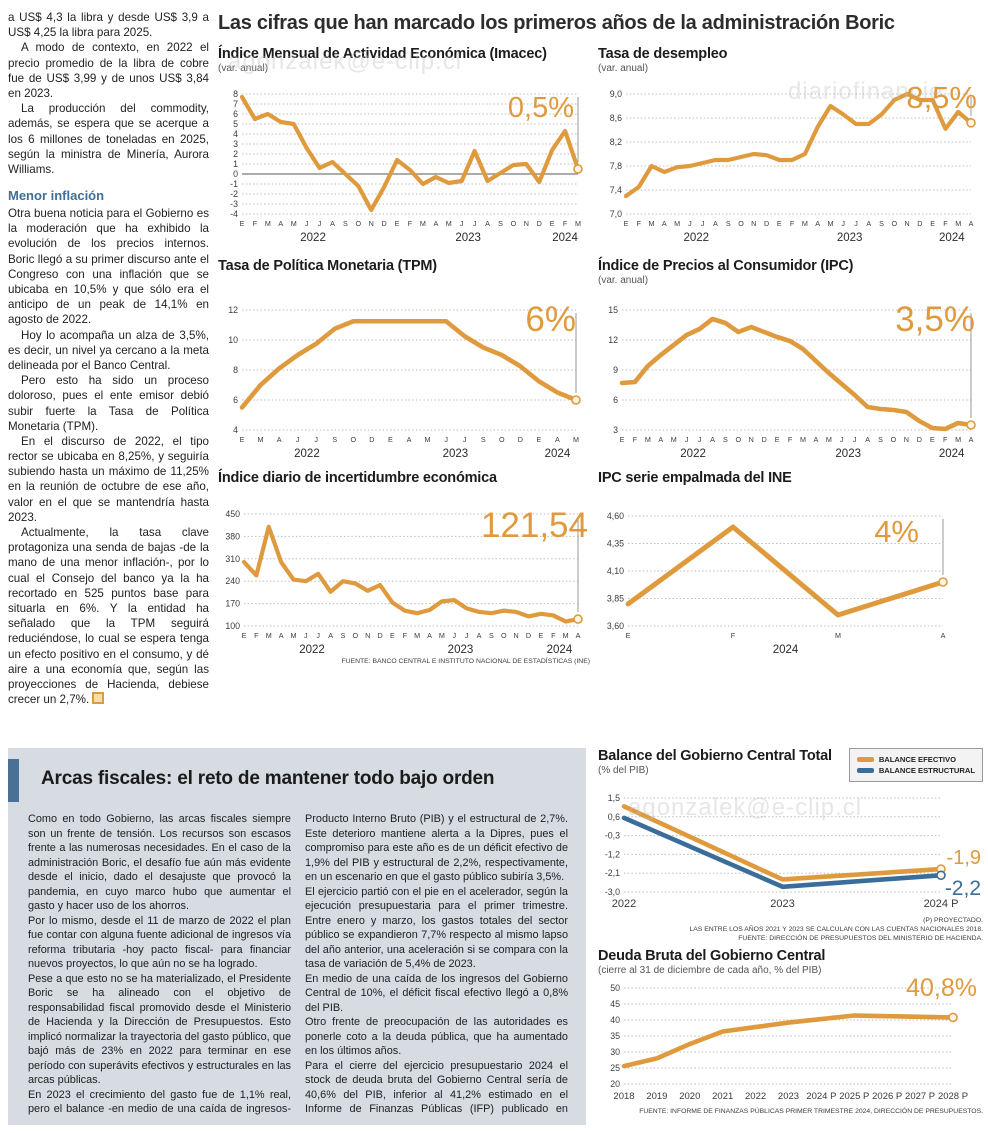 The width and height of the screenshot is (988, 1133). What do you see at coordinates (615, 599) in the screenshot?
I see `svg-text: 3,85` at bounding box center [615, 599].